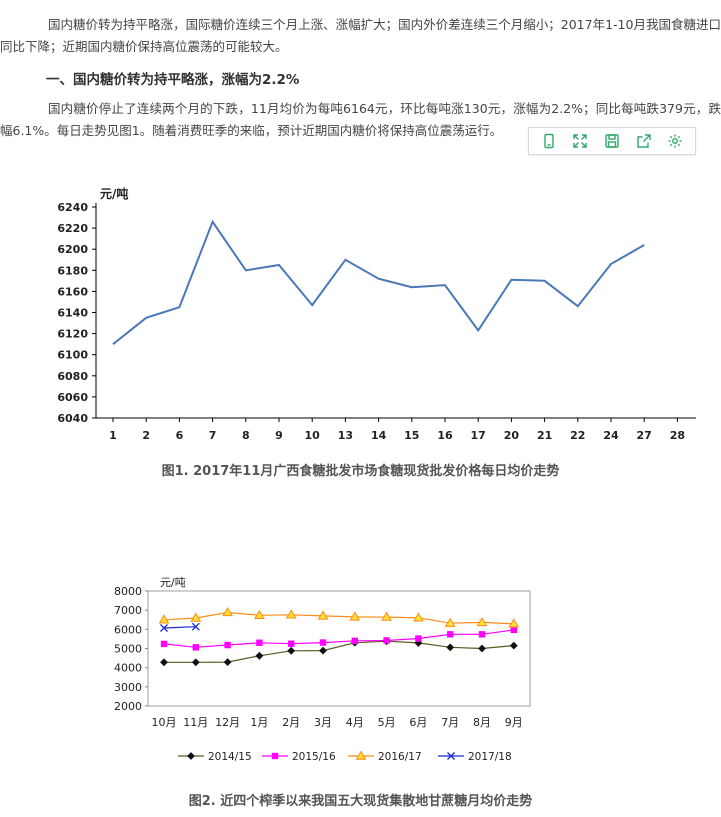 This screenshot has width=721, height=817. Describe the element at coordinates (72, 249) in the screenshot. I see `y-tick-label: 6200` at that location.